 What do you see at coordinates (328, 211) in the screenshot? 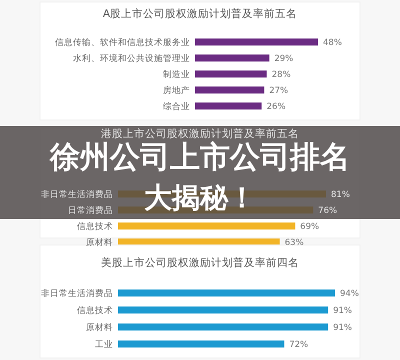
I see `data-label: 76%` at bounding box center [328, 211].